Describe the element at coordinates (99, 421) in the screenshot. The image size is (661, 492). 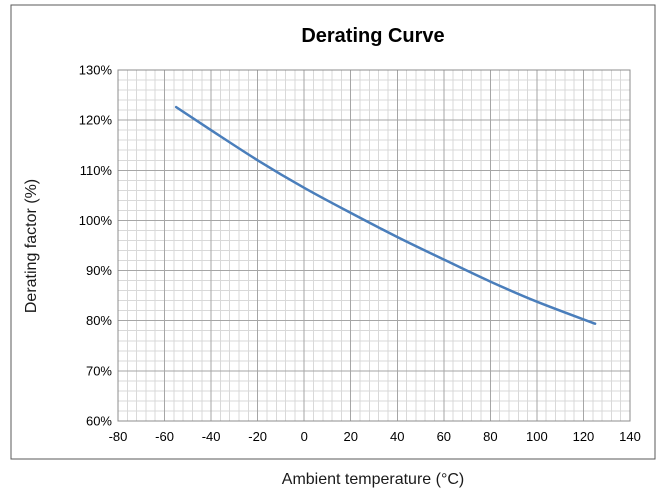
I see `y-tick-label: 60%` at that location.